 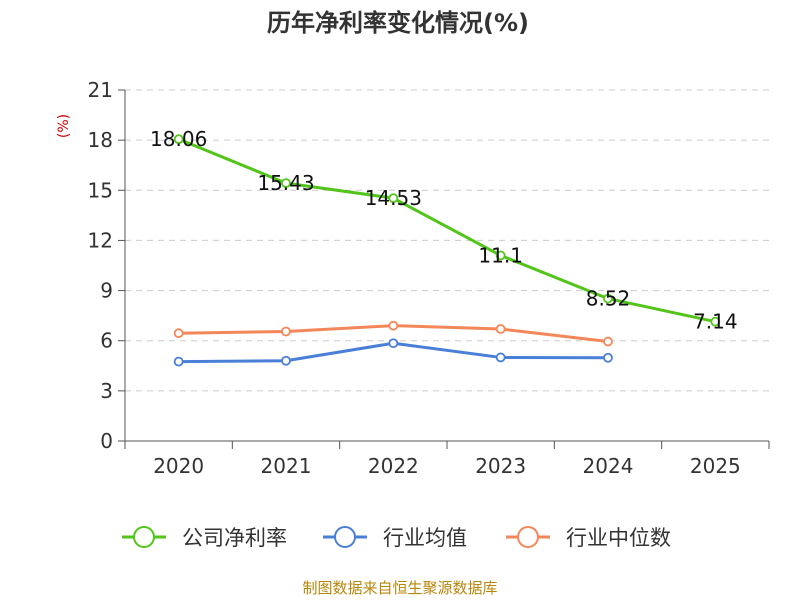 What do you see at coordinates (106, 441) in the screenshot?
I see `y-tick-label: 0` at bounding box center [106, 441].